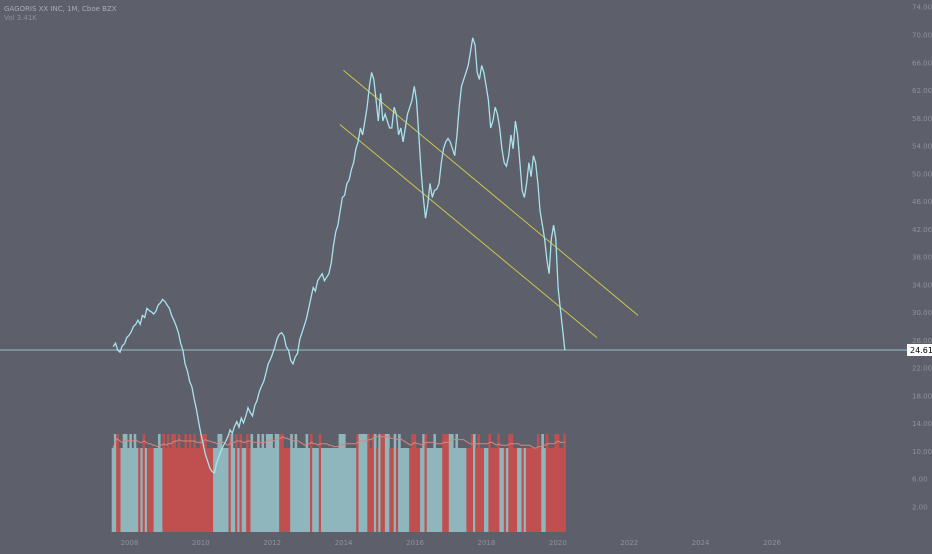 This screenshot has width=932, height=554. Describe the element at coordinates (922, 91) in the screenshot. I see `price-tick-label: 62.00` at that location.